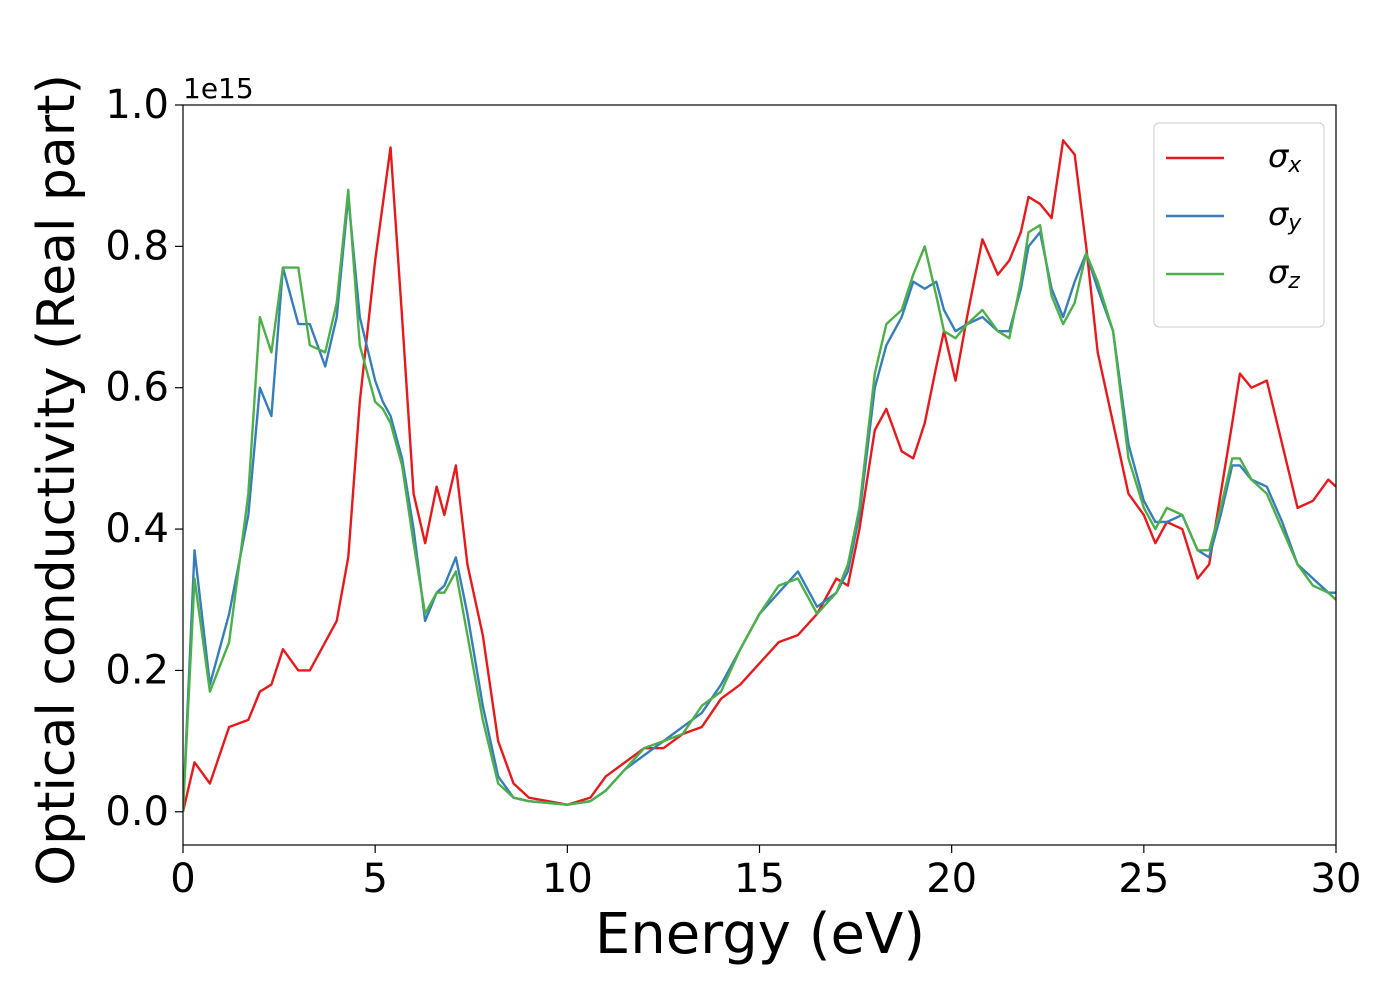 The width and height of the screenshot is (1400, 1000). I want to click on x-axis-label: Energy (eV), so click(760, 934).